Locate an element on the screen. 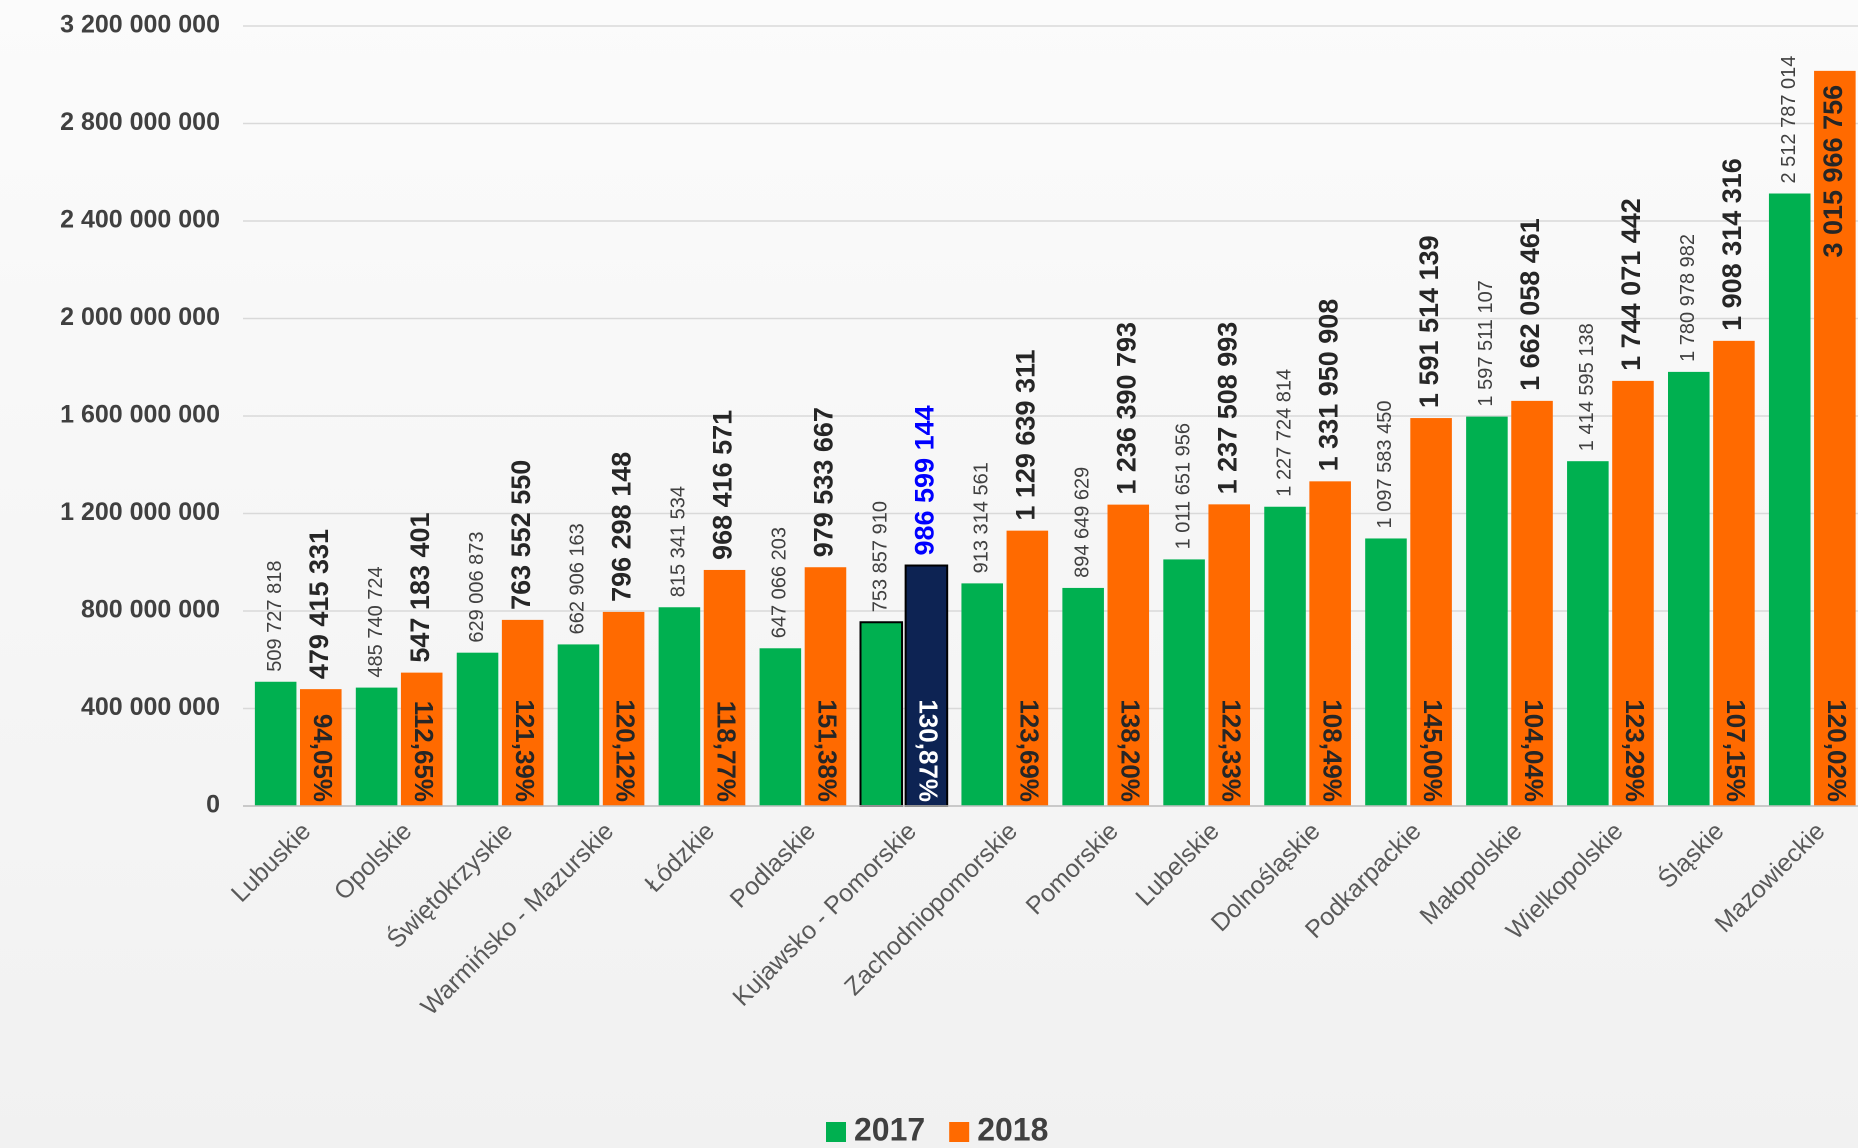  value-label: 913 314 561 is located at coordinates (982, 517).